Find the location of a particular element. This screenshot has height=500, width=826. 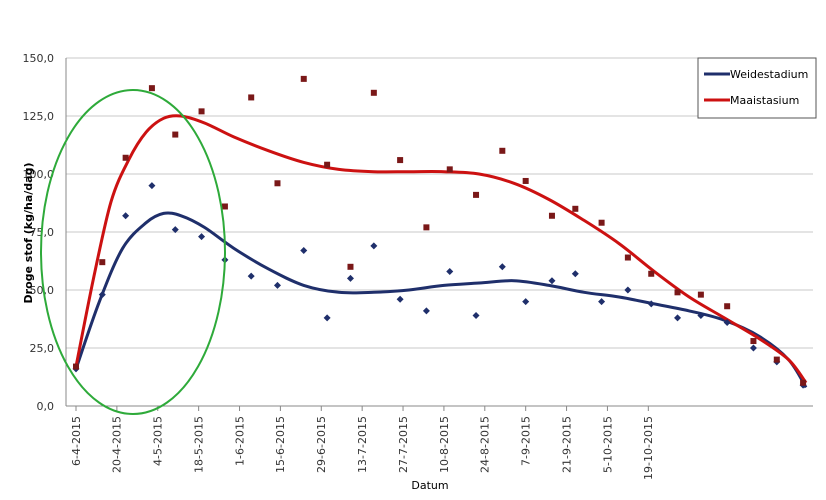

legend-label-maaistasium: Maaistasium is located at coordinates (764, 100).